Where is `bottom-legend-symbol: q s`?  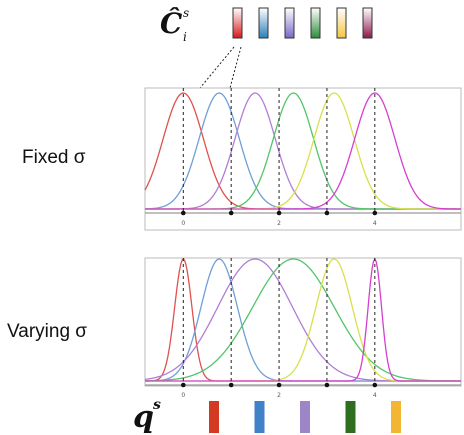 bottom-legend-symbol: q s is located at coordinates (147, 416).